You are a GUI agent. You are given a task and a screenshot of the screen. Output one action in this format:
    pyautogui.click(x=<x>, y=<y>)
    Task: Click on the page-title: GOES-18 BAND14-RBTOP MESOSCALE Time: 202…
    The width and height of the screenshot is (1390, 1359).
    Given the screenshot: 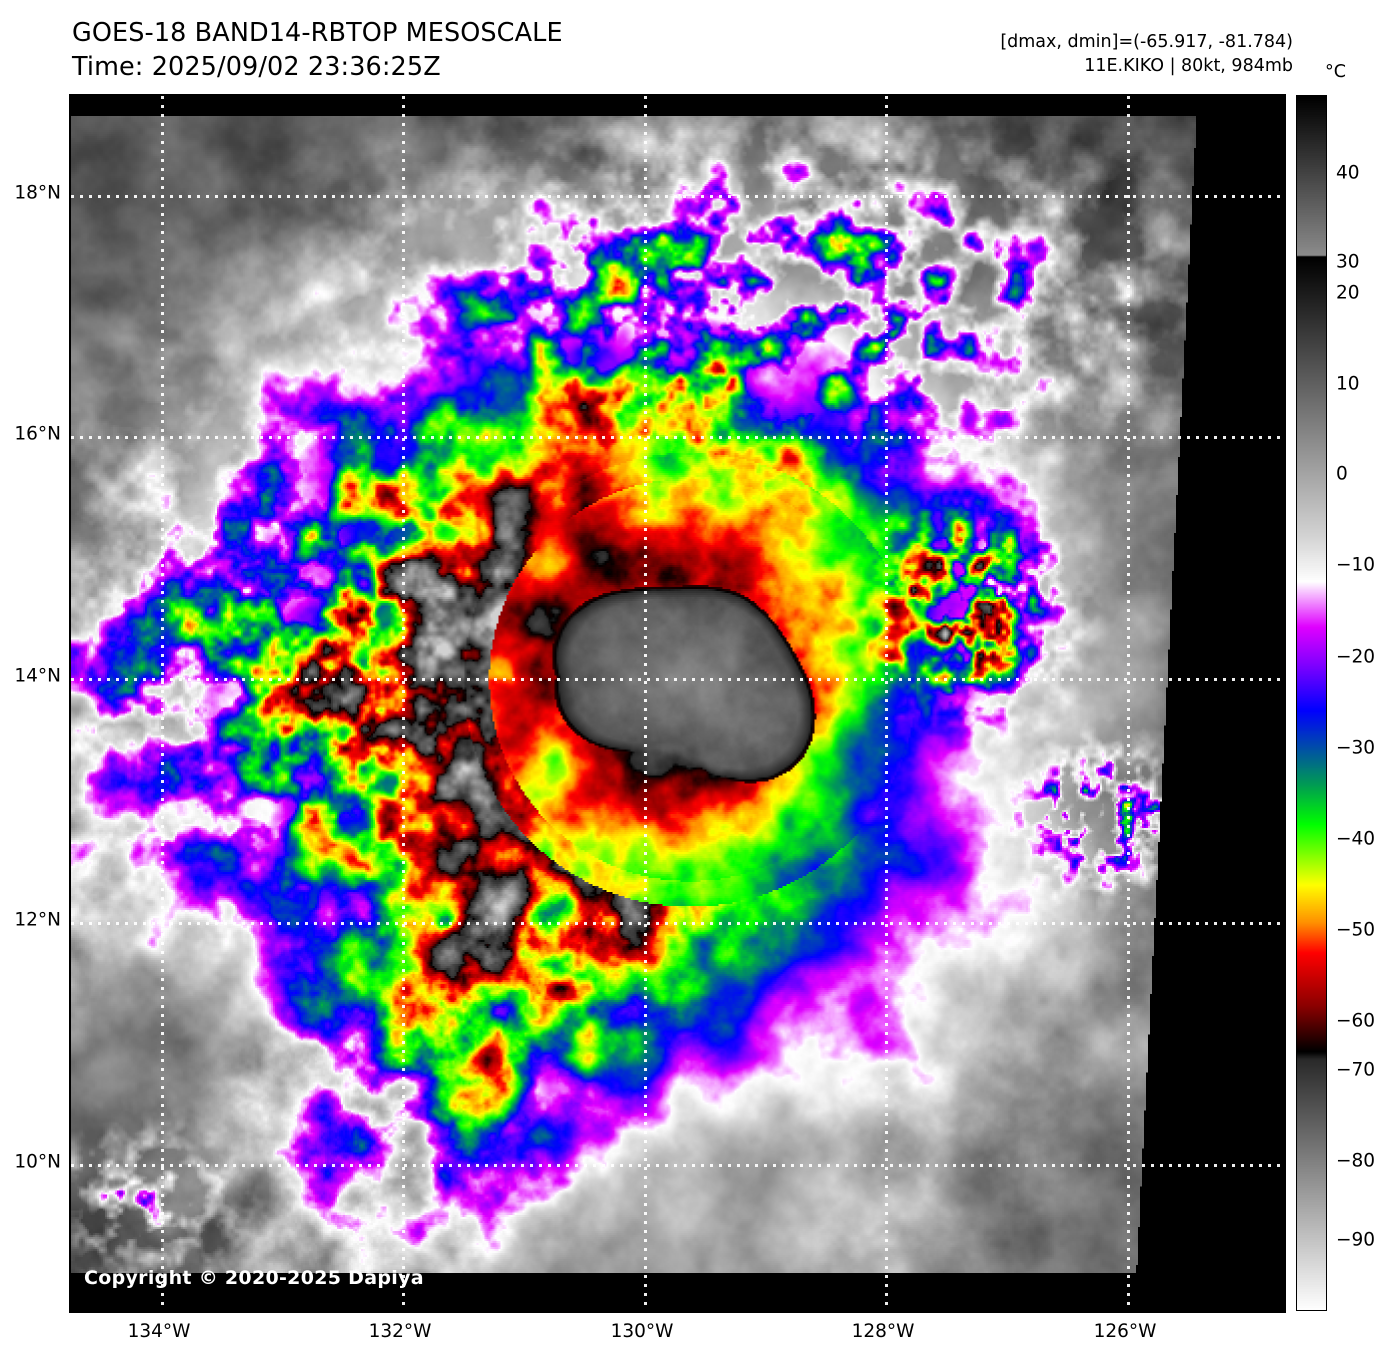 What is the action you would take?
    pyautogui.click(x=317, y=50)
    